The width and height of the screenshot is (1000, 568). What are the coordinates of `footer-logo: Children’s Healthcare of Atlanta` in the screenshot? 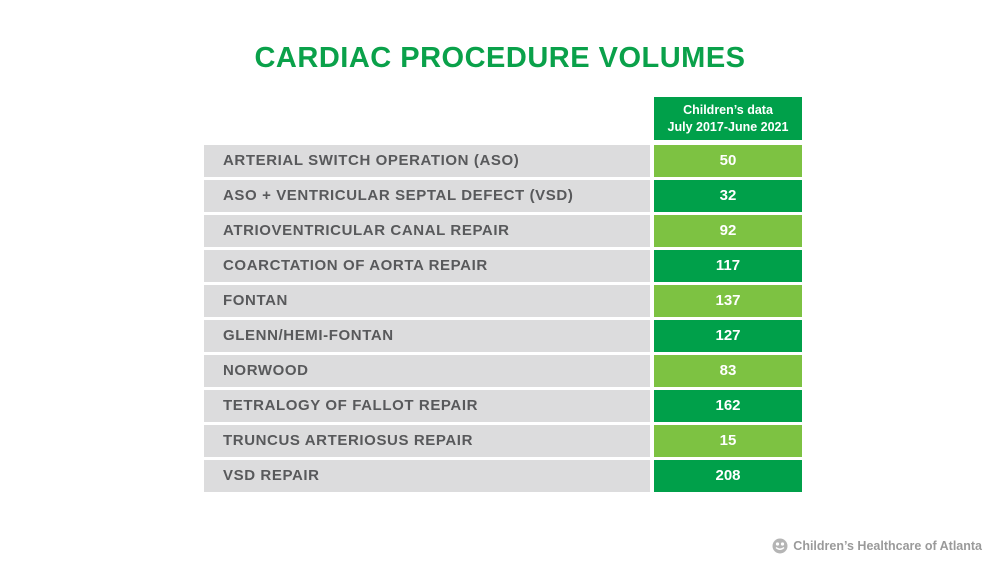 It's located at (877, 546).